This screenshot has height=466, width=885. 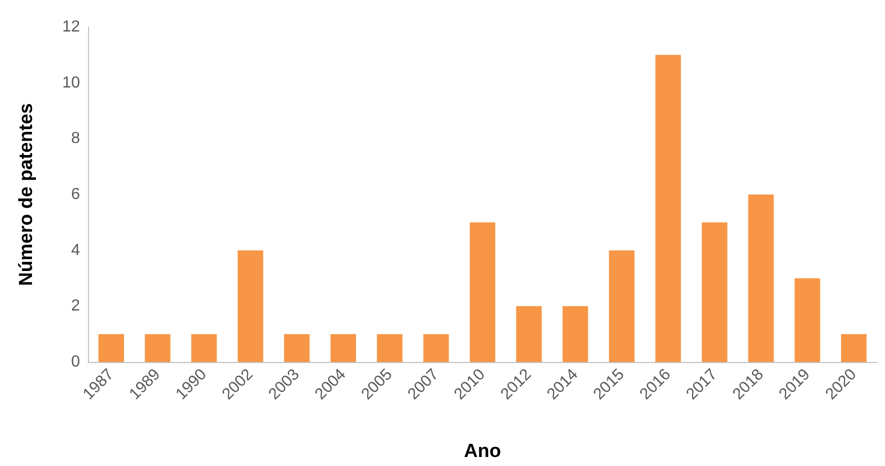 What do you see at coordinates (75, 362) in the screenshot?
I see `y-tick-label: 0` at bounding box center [75, 362].